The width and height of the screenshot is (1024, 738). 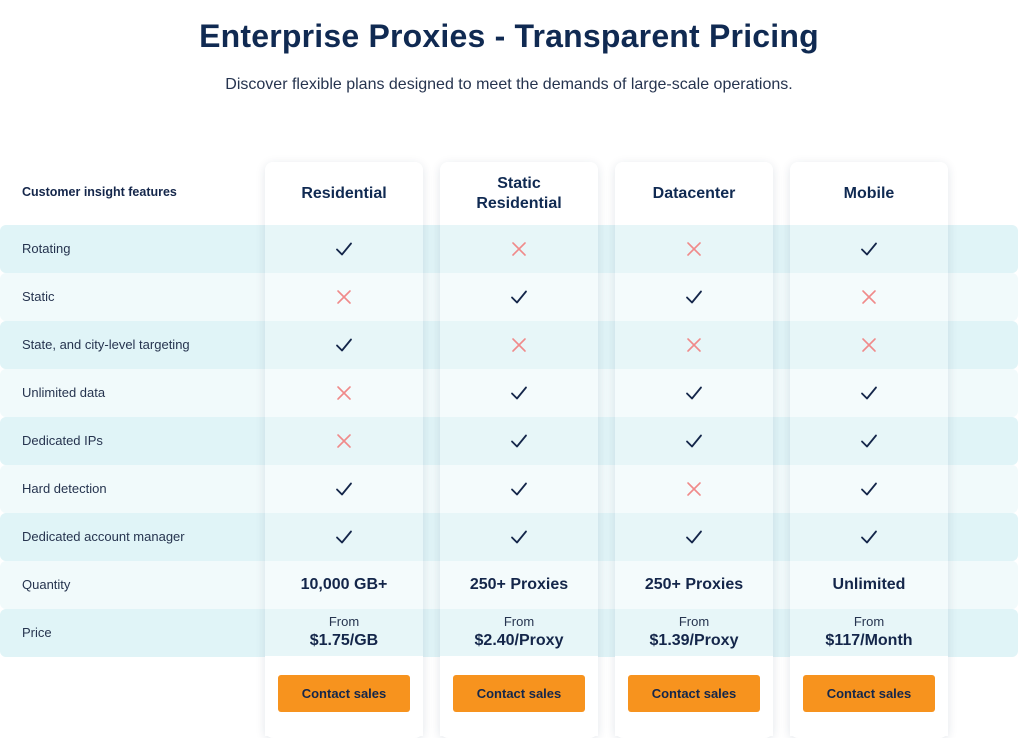 What do you see at coordinates (869, 584) in the screenshot?
I see `plan-quantity: Unlimited` at bounding box center [869, 584].